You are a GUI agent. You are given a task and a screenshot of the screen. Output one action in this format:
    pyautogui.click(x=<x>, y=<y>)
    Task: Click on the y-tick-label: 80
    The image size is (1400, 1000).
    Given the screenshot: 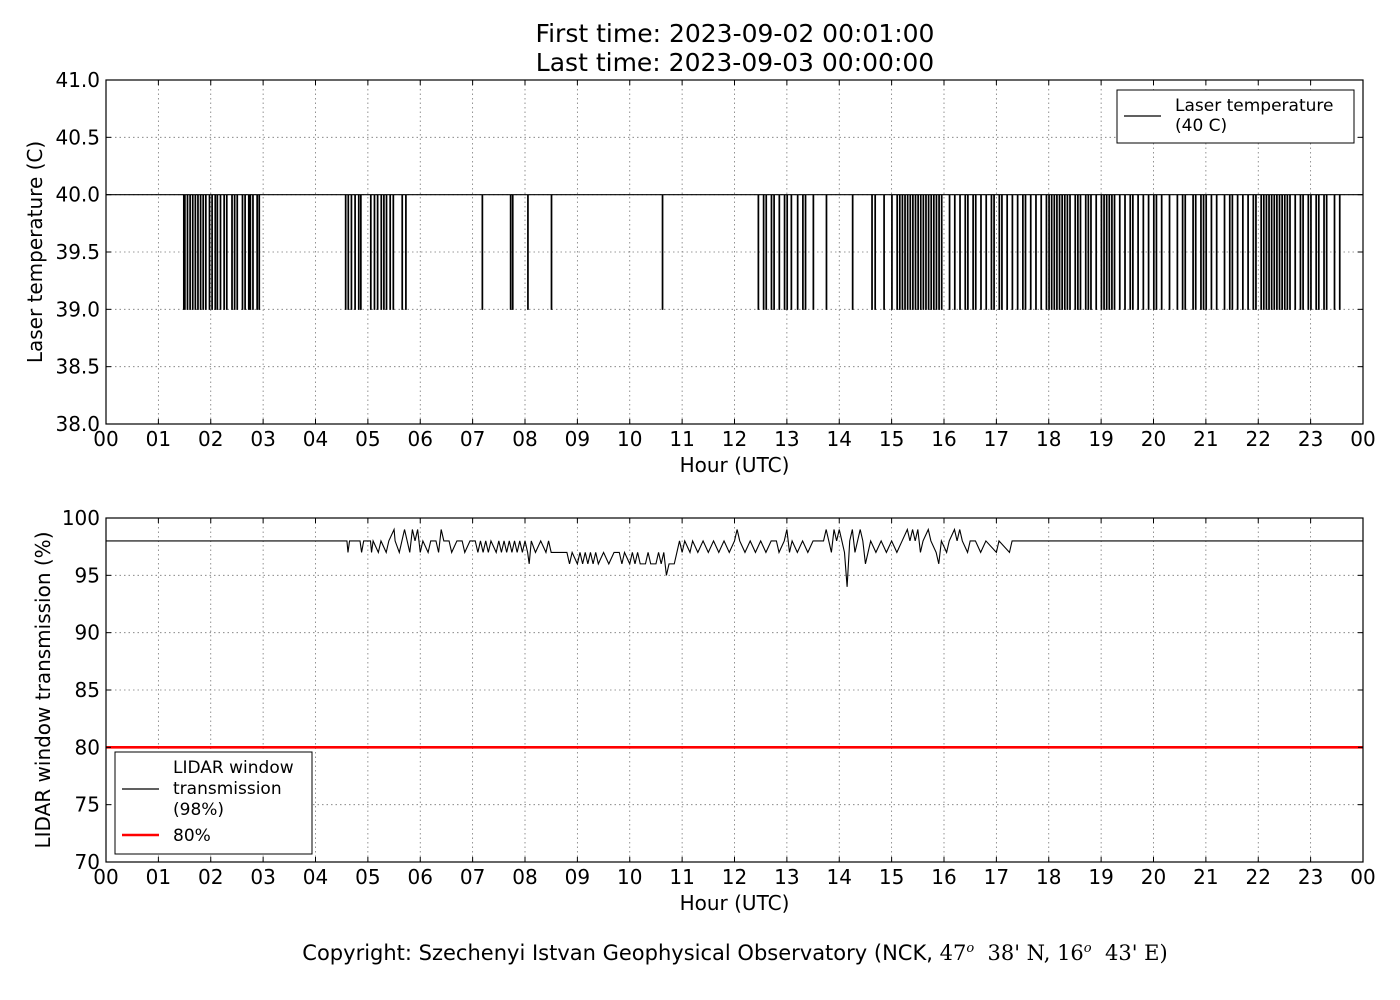 What is the action you would take?
    pyautogui.click(x=87, y=747)
    